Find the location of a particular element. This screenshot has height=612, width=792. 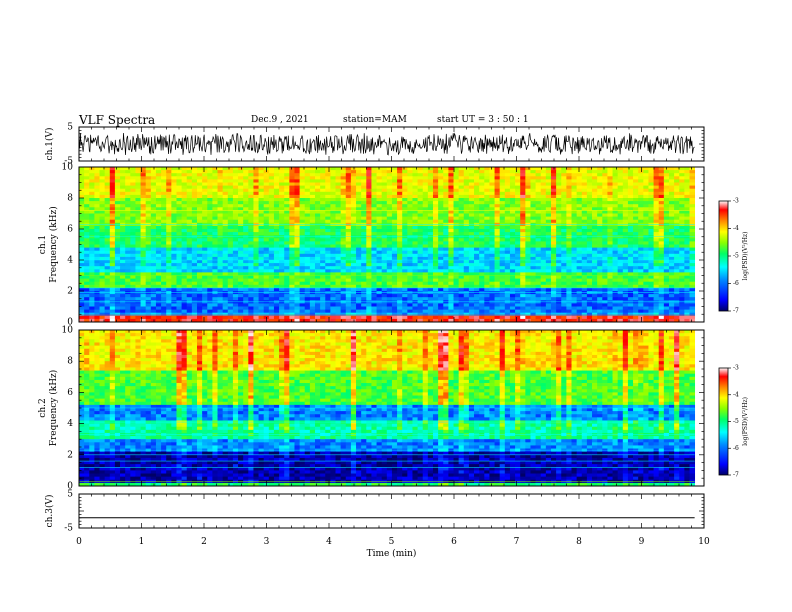

xtick-label: 7 is located at coordinates (517, 542).